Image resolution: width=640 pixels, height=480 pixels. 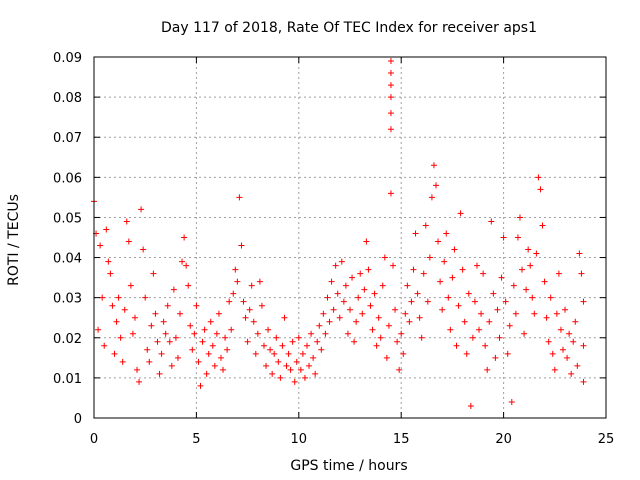 I want to click on y-tick-label: 0.03, so click(x=67, y=299).